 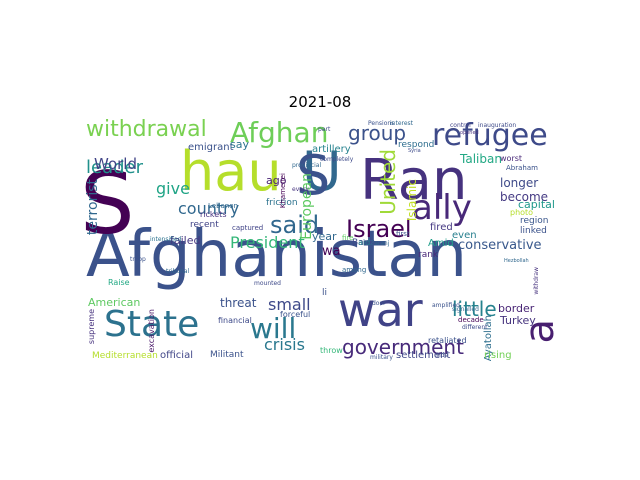 What do you see at coordinates (498, 355) in the screenshot?
I see `cloud-word: rising` at bounding box center [498, 355].